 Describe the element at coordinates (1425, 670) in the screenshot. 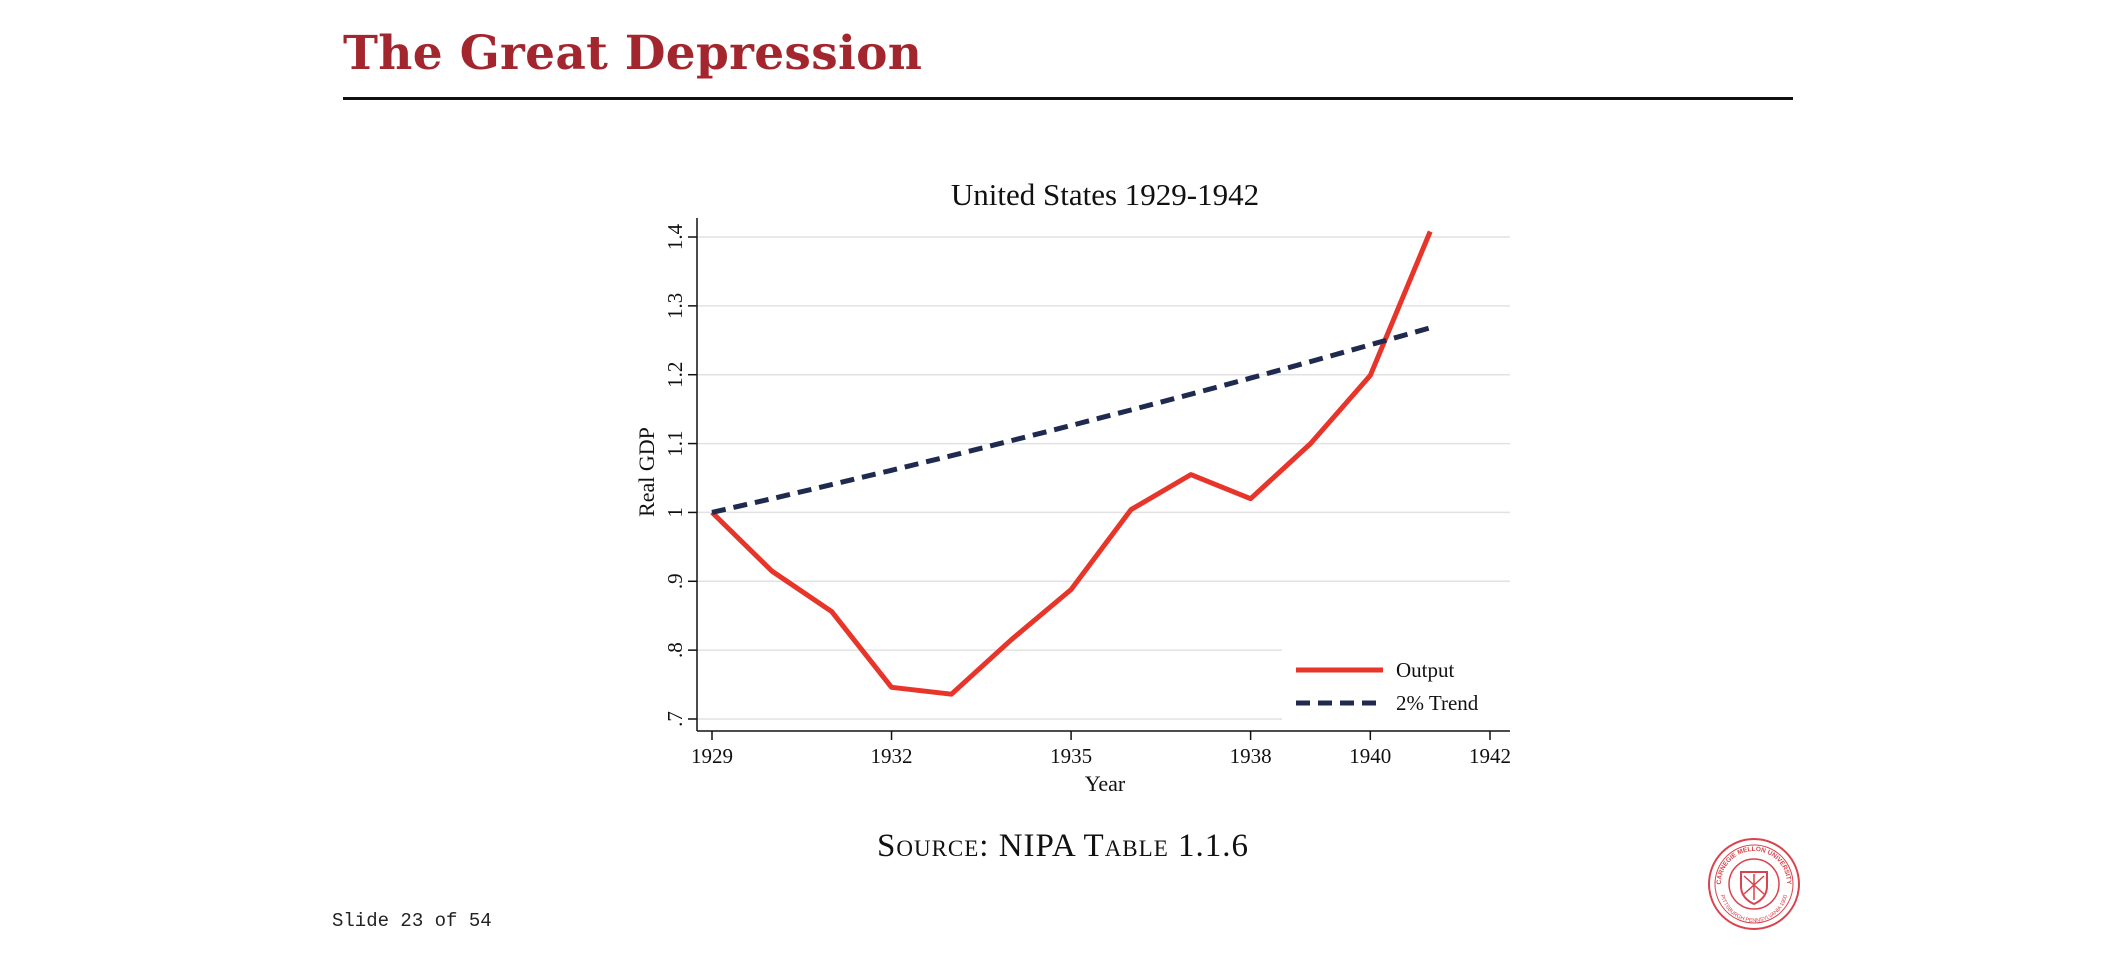

I see `legend-label: Output` at that location.